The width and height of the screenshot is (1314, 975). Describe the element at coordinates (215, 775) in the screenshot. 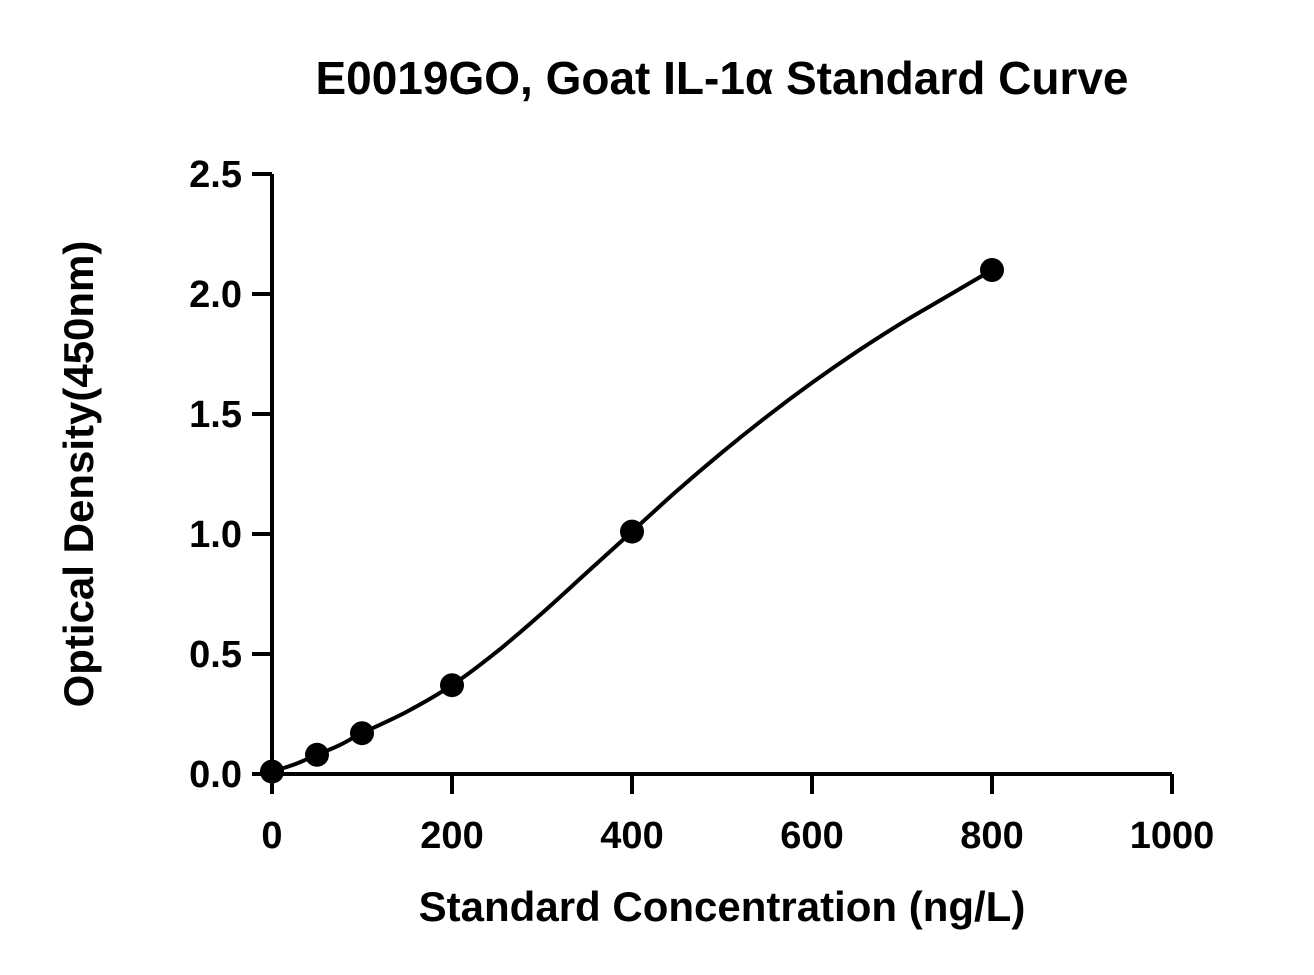

I see `y-tick-label: 0.0` at that location.